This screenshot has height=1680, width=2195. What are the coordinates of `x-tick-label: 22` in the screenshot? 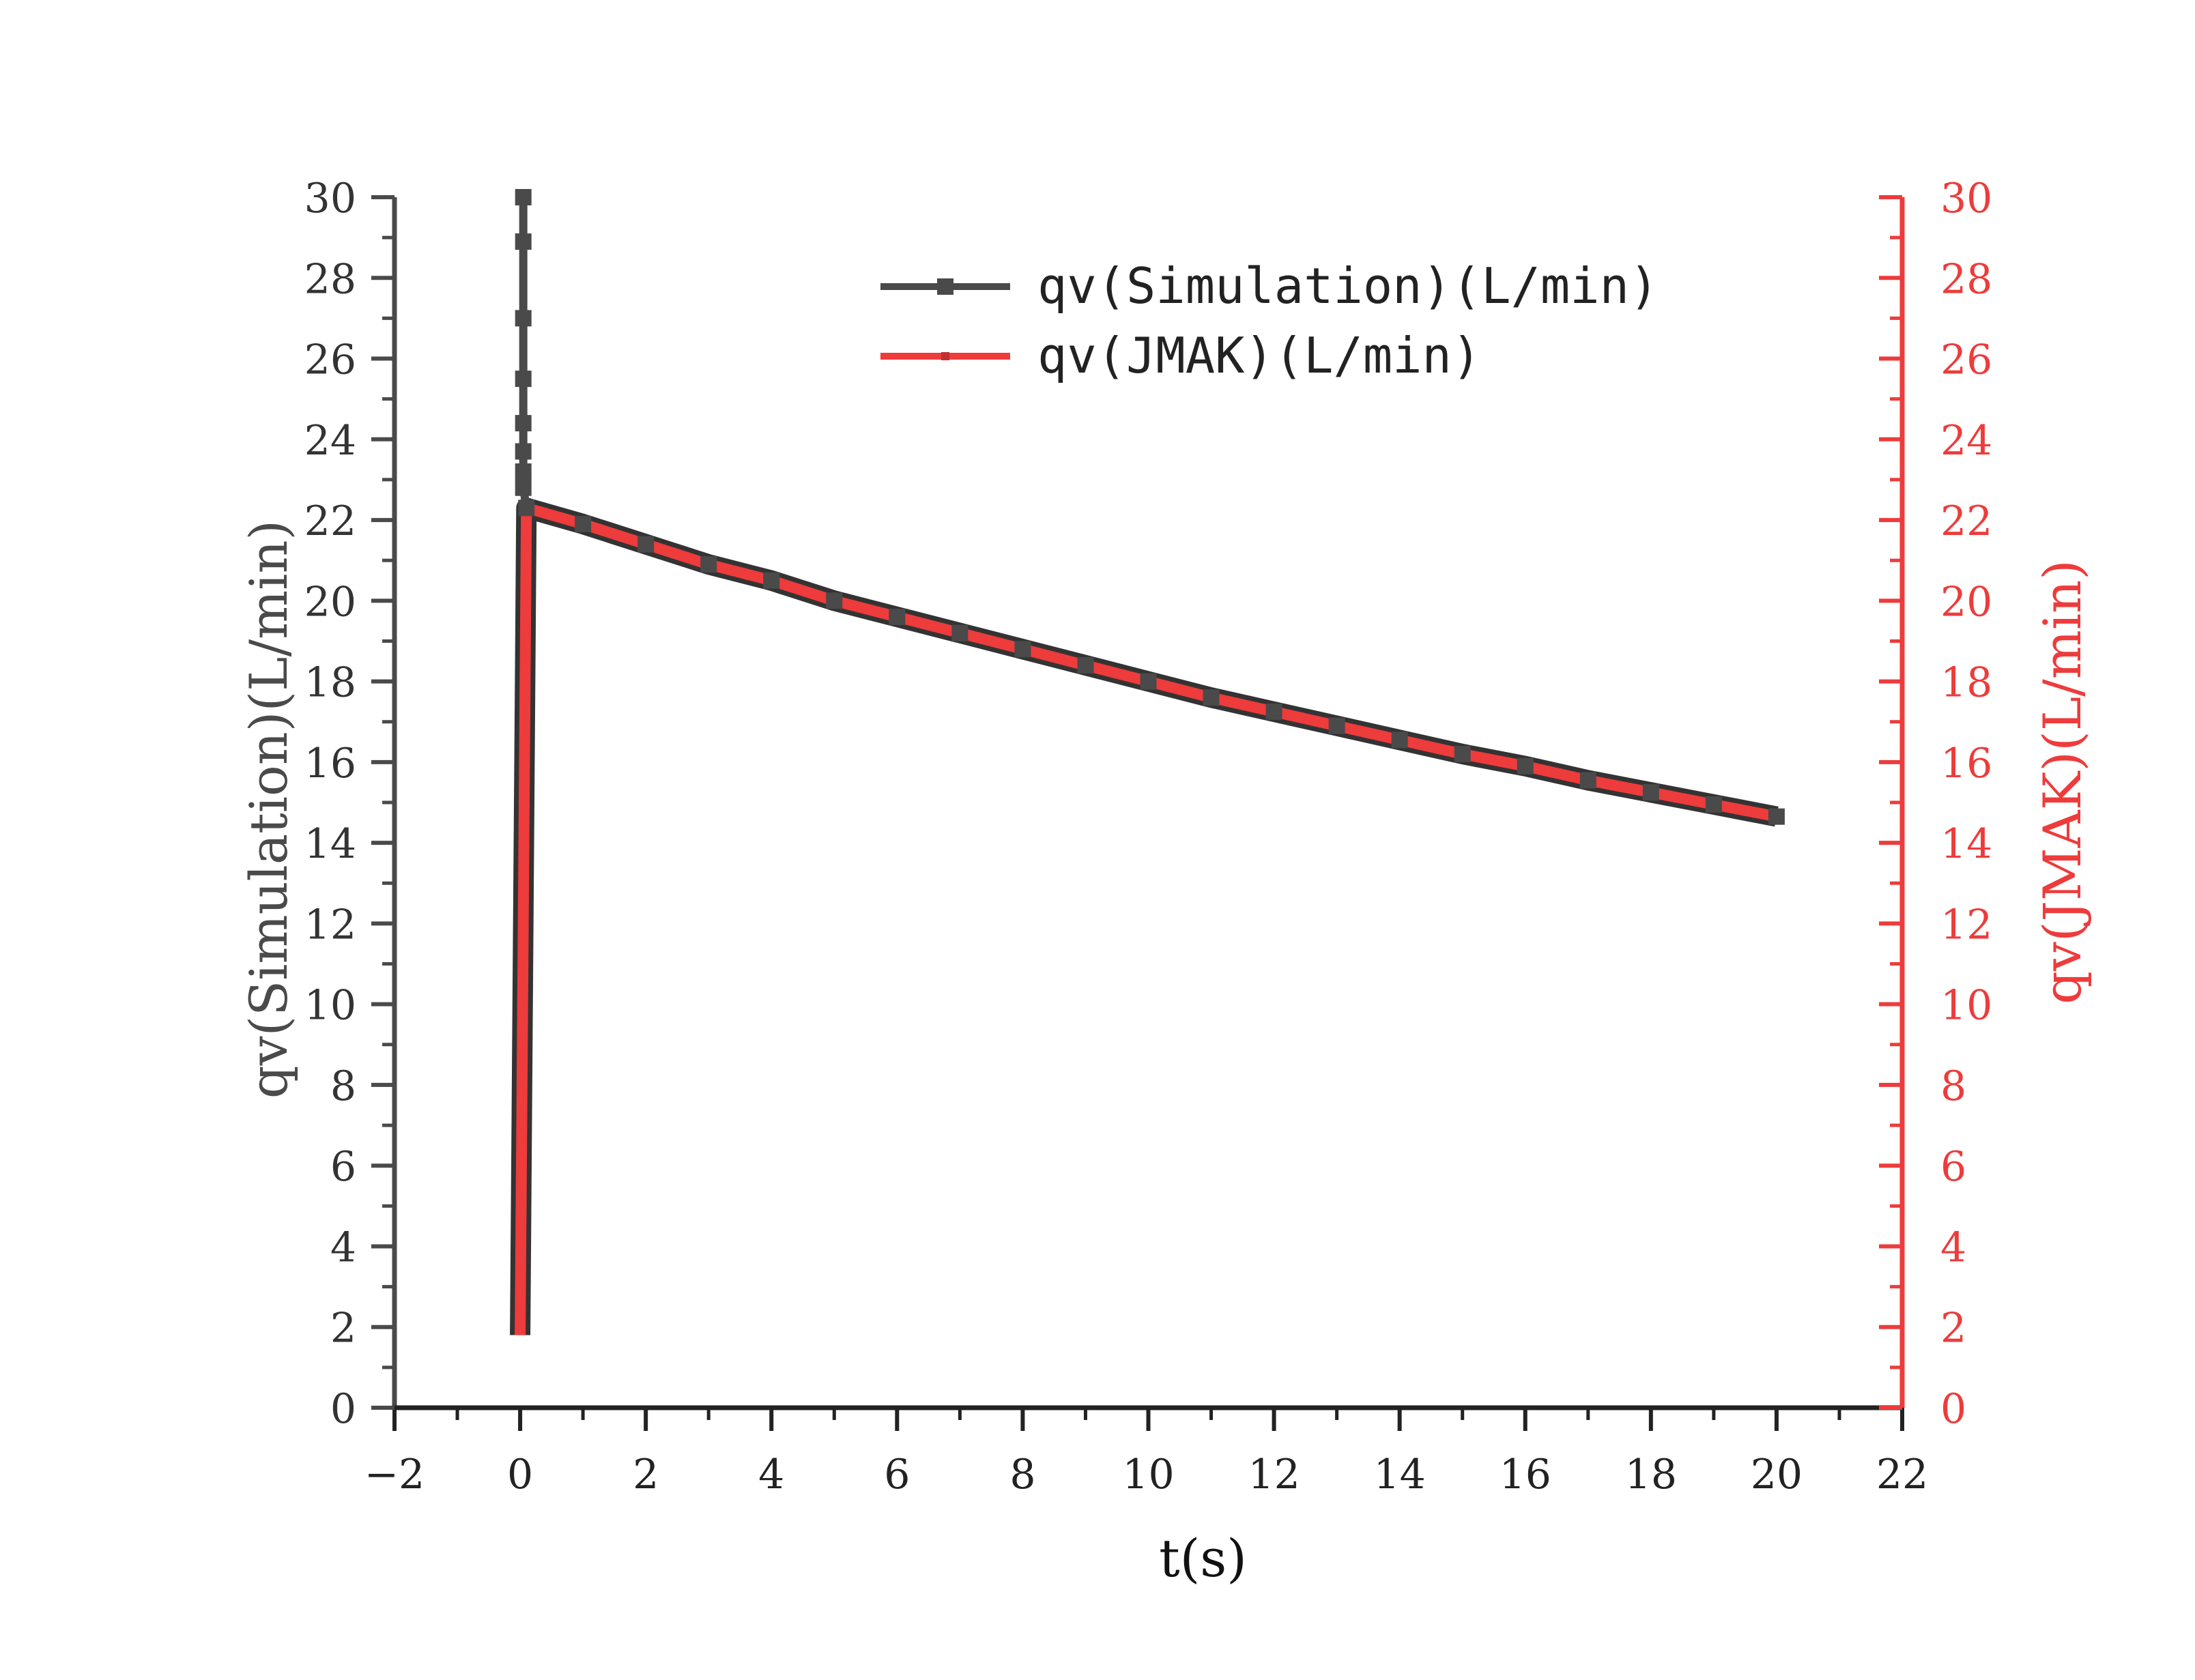 It's located at (1902, 1474).